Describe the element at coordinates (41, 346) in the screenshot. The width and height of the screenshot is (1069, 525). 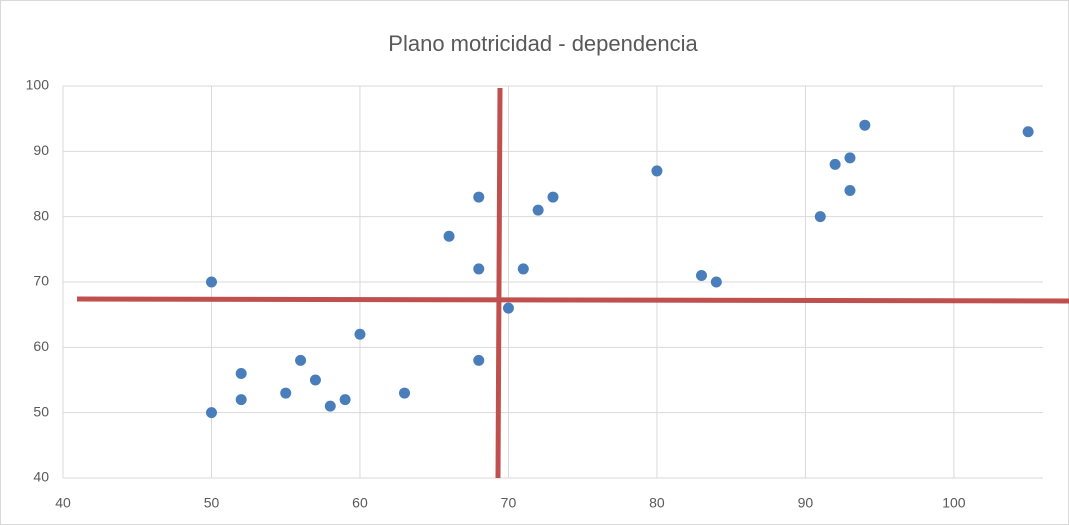
I see `y-tick-label: 60` at that location.